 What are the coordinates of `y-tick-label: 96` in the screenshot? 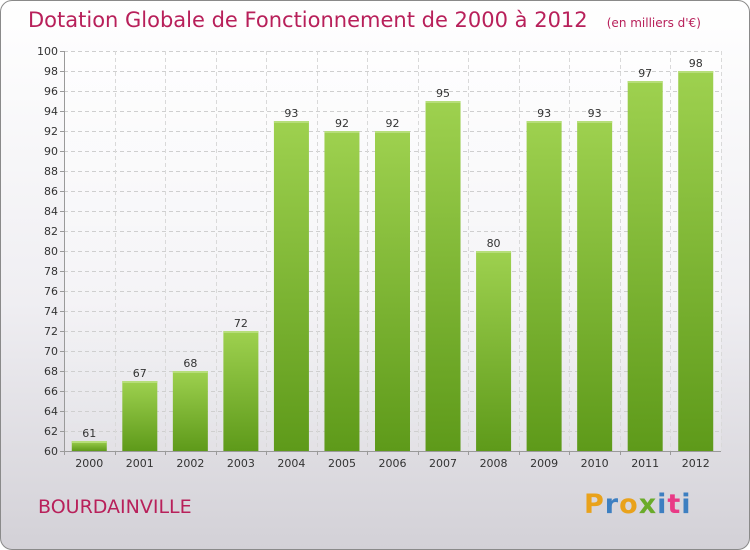 It's located at (51, 91).